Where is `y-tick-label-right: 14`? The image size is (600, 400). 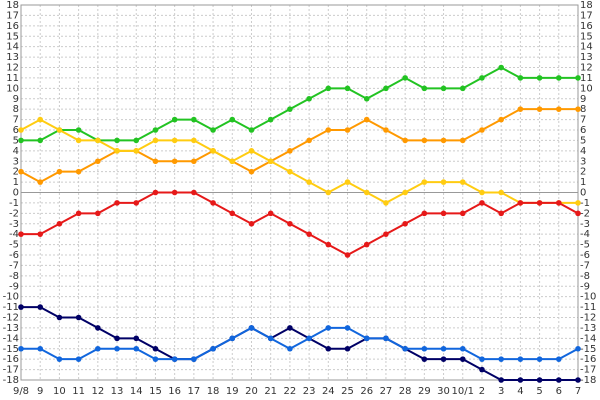 y-tick-label-right: 14 is located at coordinates (586, 47).